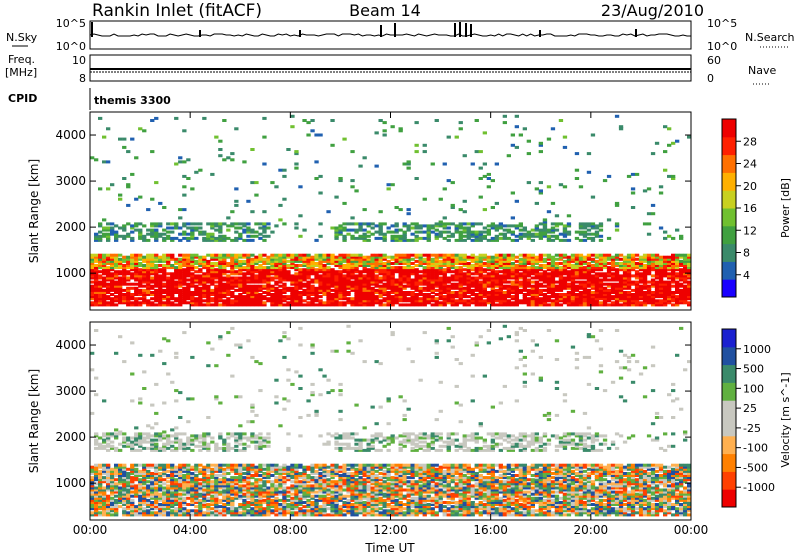 The width and height of the screenshot is (800, 554). I want to click on y-tick-label: 3000, so click(70, 181).